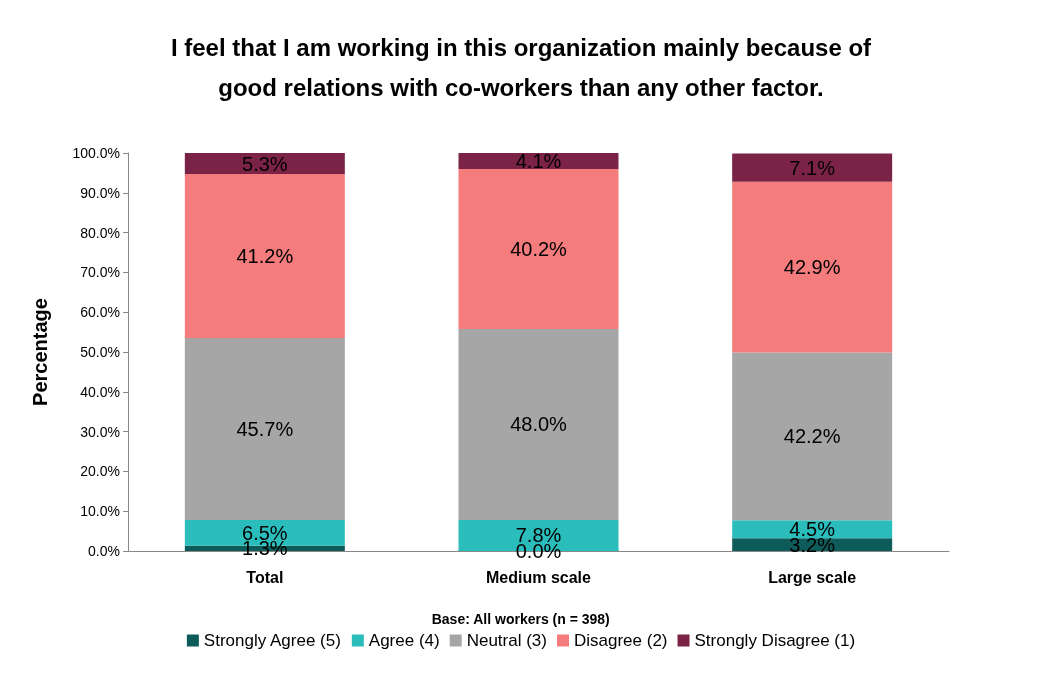 This screenshot has height=674, width=1042. What do you see at coordinates (272, 640) in the screenshot?
I see `legend-label: Strongly Agree (5)` at bounding box center [272, 640].